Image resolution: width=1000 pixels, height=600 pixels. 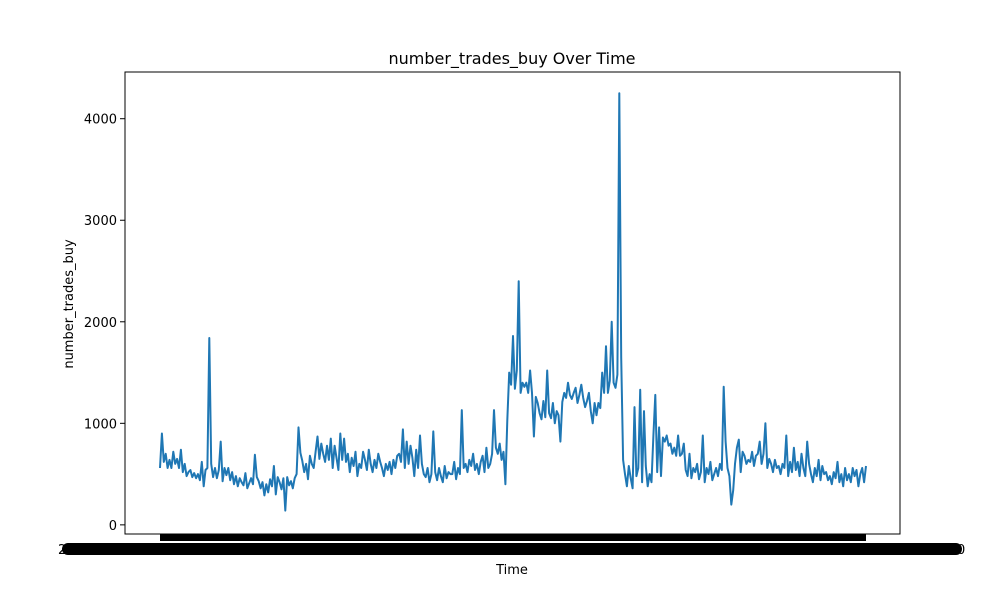 What do you see at coordinates (113, 526) in the screenshot?
I see `y-tick-label: 0` at bounding box center [113, 526].